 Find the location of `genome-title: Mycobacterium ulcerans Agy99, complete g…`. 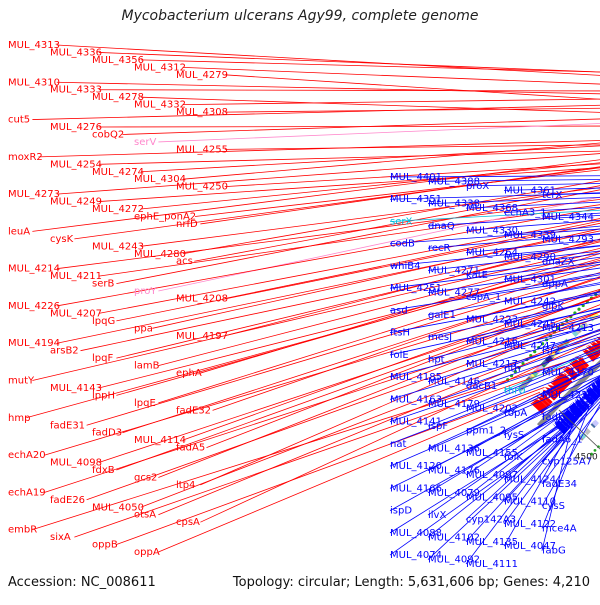

genome-title: Mycobacterium ulcerans Agy99, complete g… is located at coordinates (300, 16).